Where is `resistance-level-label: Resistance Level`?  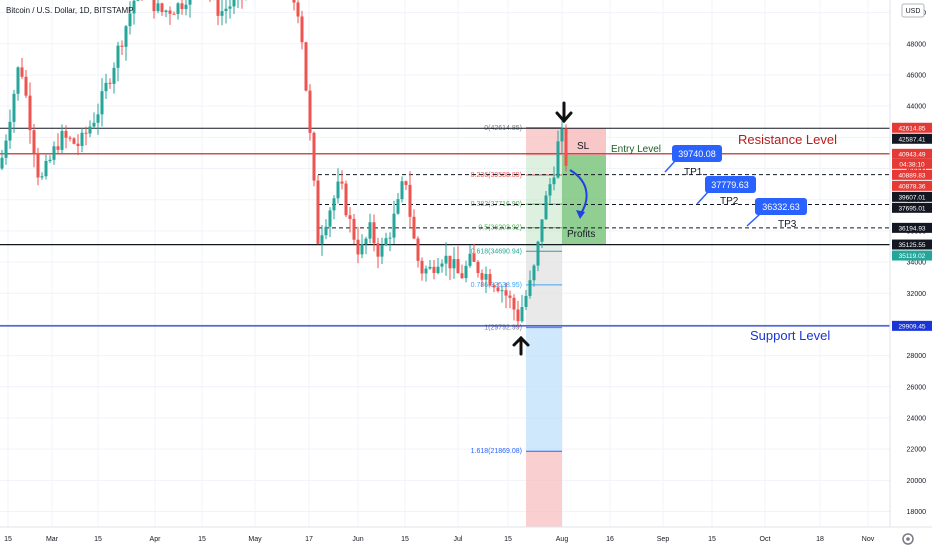
resistance-level-label: Resistance Level is located at coordinates (787, 139).